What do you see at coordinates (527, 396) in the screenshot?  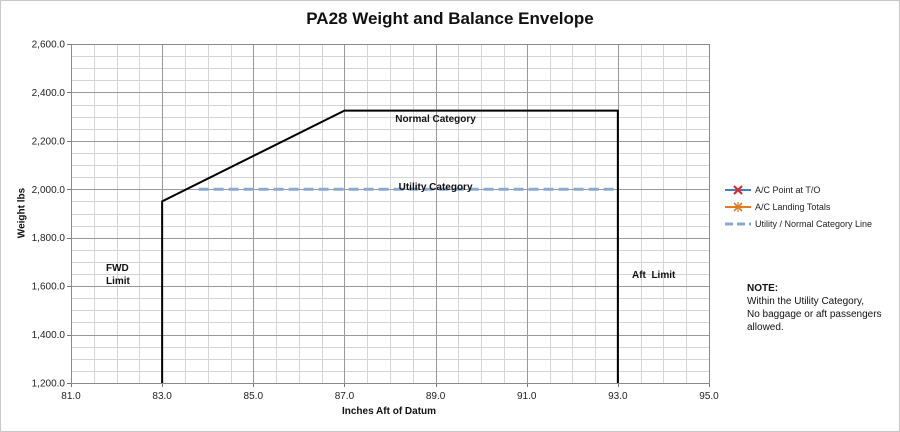 I see `x-tick-label: 91.0` at bounding box center [527, 396].